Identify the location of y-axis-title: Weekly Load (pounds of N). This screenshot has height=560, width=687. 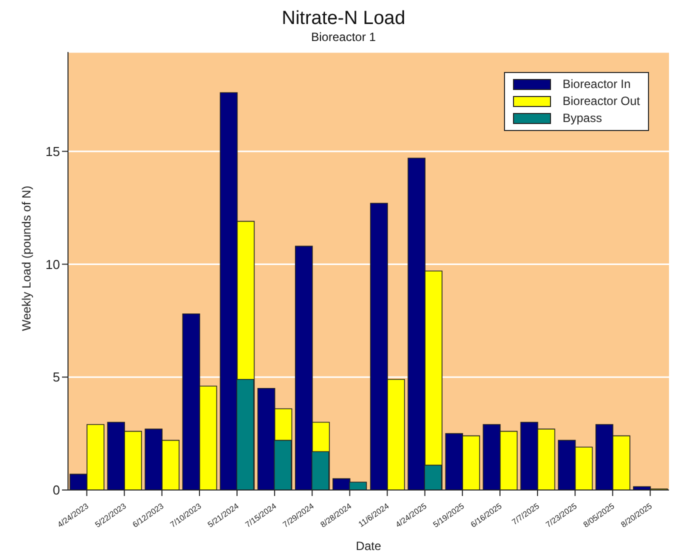
(26, 258).